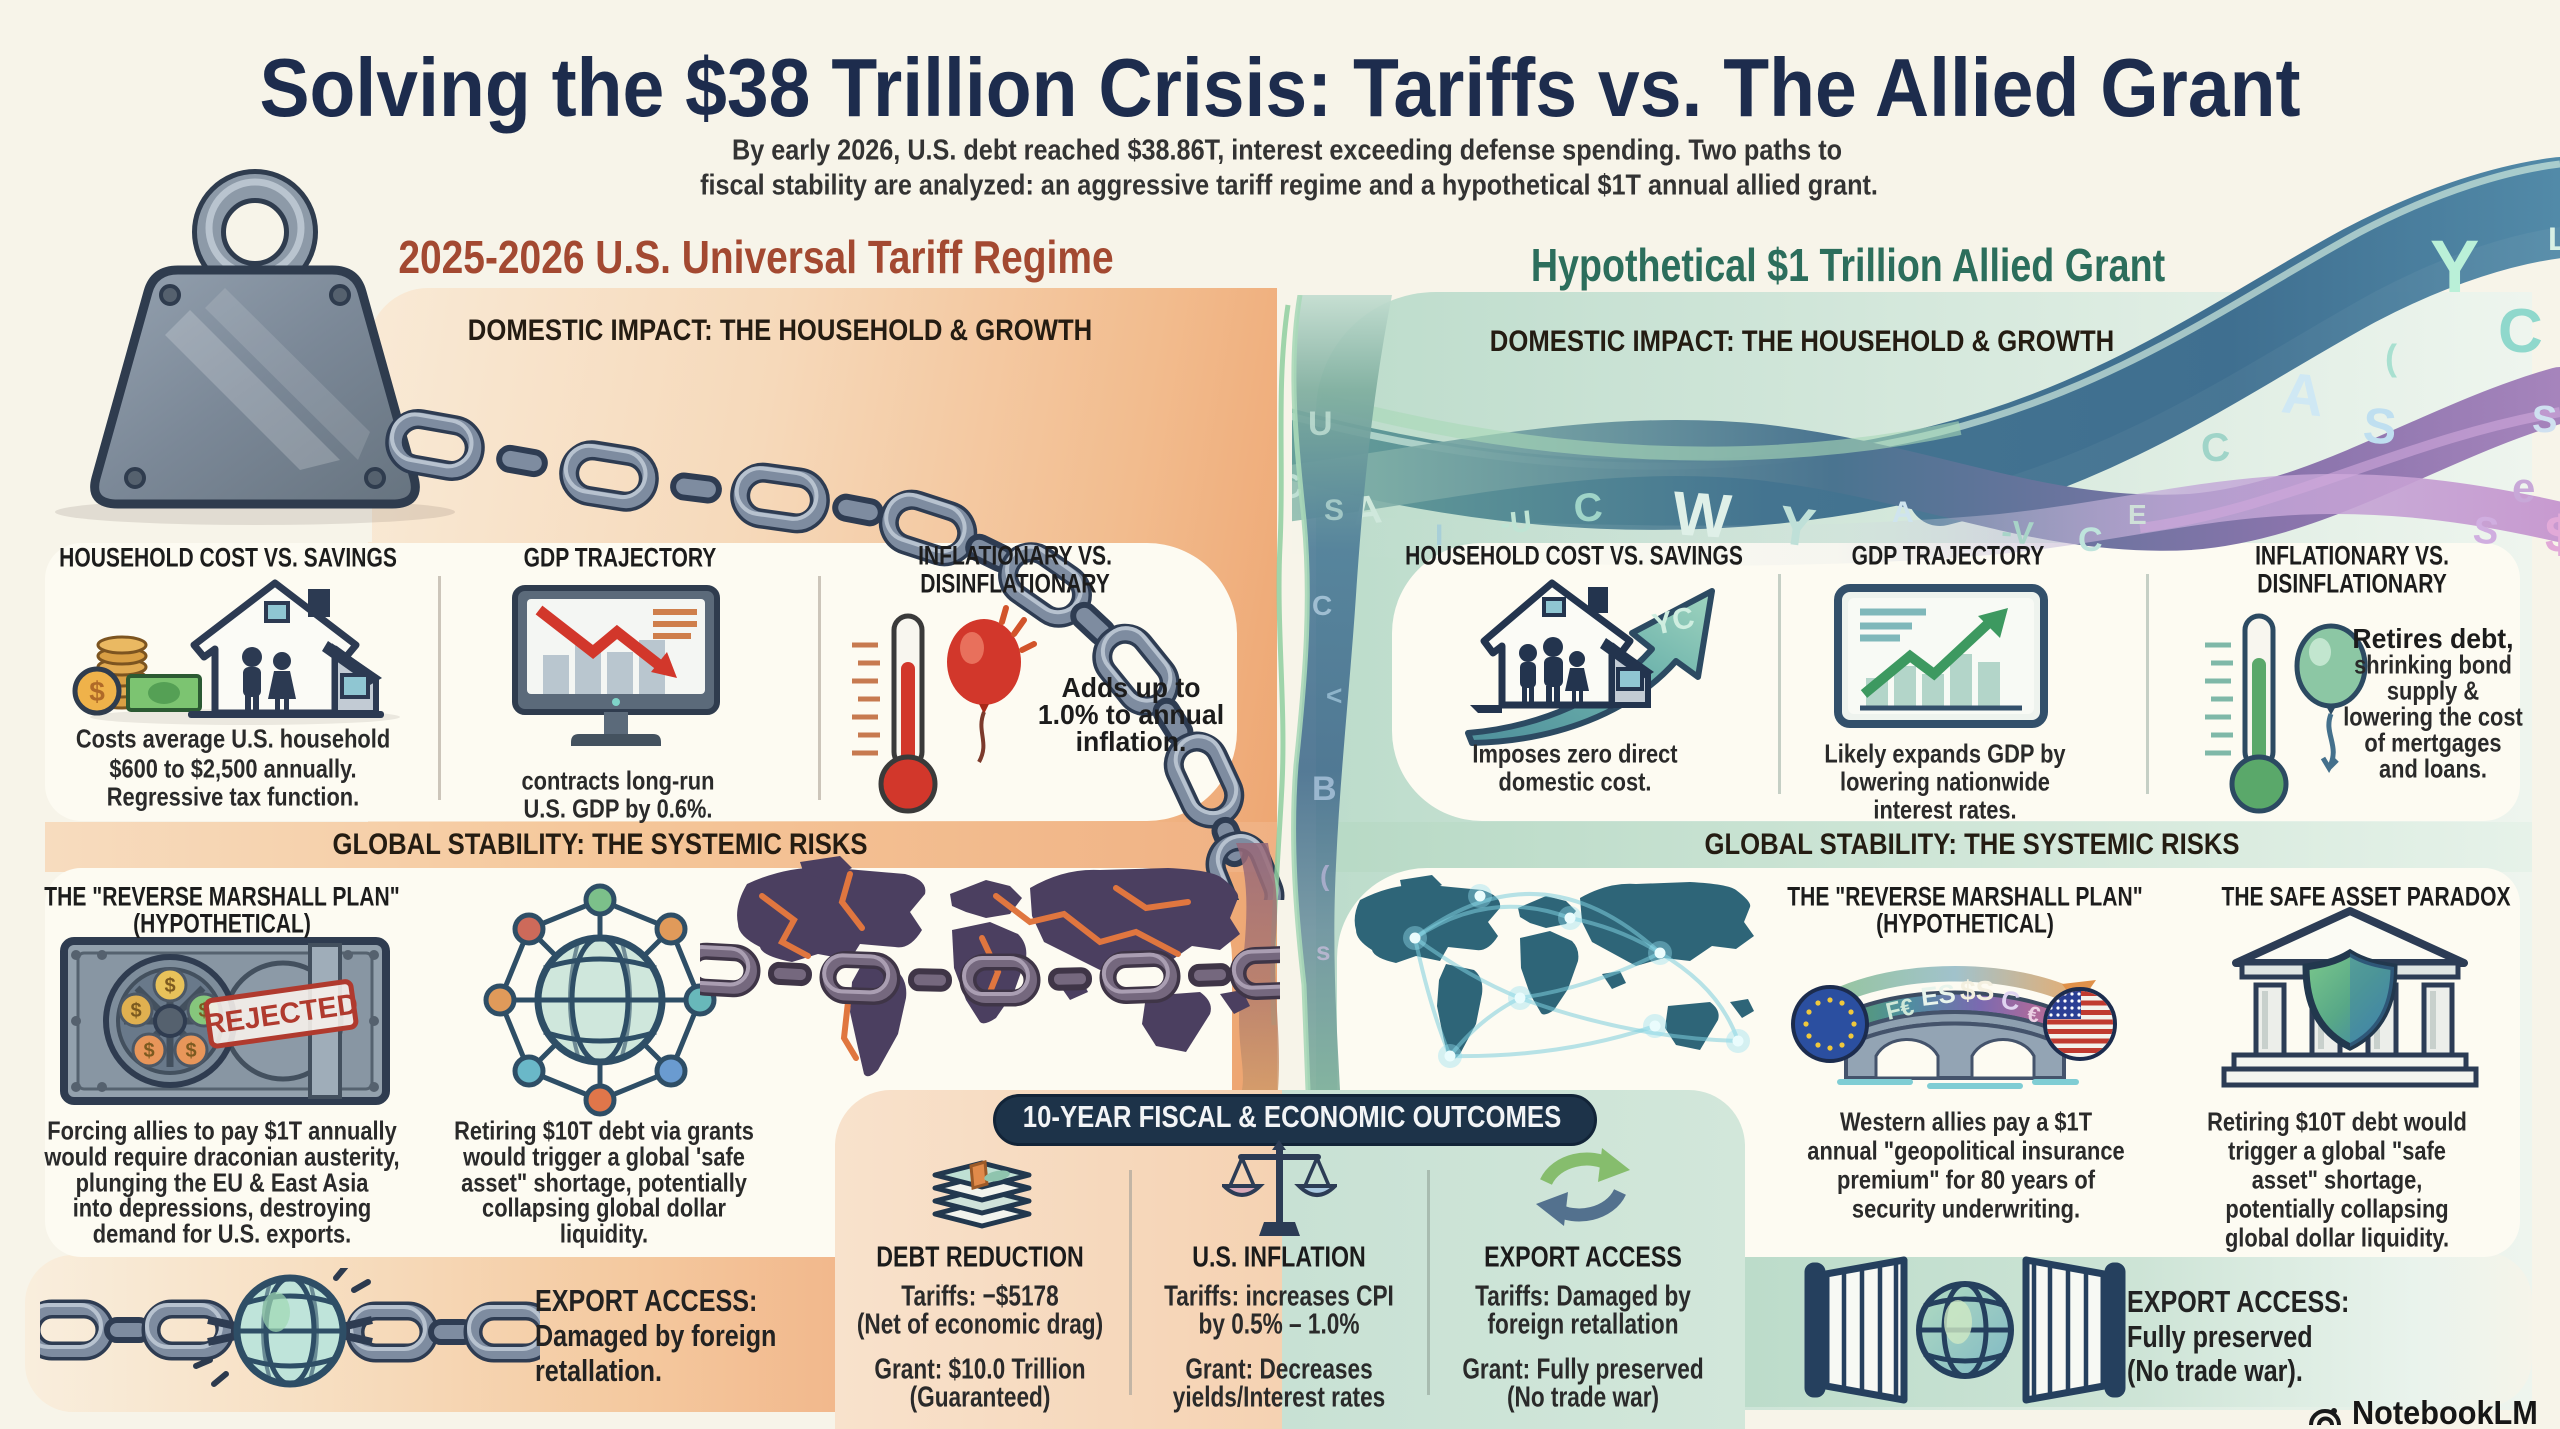 This screenshot has height=1429, width=2560. What do you see at coordinates (1515, 523) in the screenshot?
I see `svg-text: -U` at bounding box center [1515, 523].